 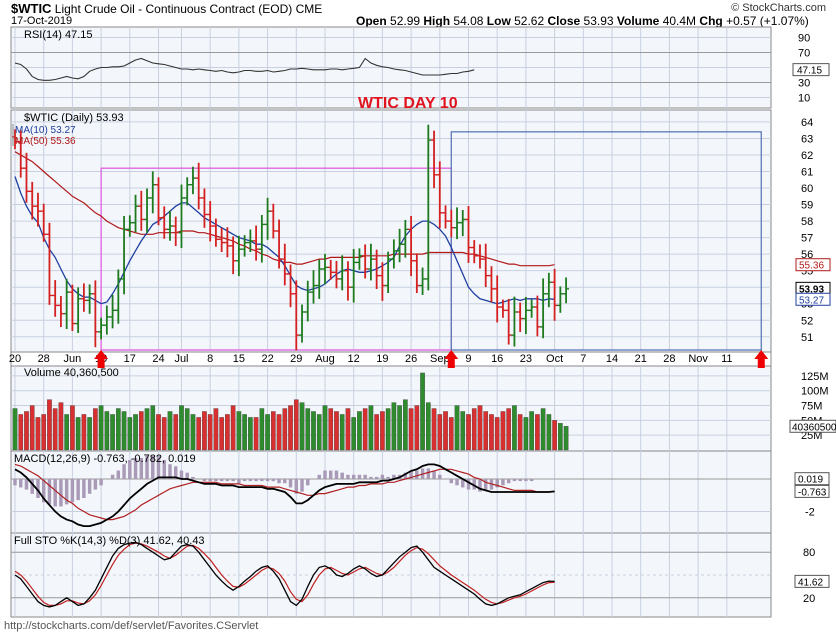 What do you see at coordinates (210, 359) in the screenshot?
I see `x-tick-label: 8` at bounding box center [210, 359].